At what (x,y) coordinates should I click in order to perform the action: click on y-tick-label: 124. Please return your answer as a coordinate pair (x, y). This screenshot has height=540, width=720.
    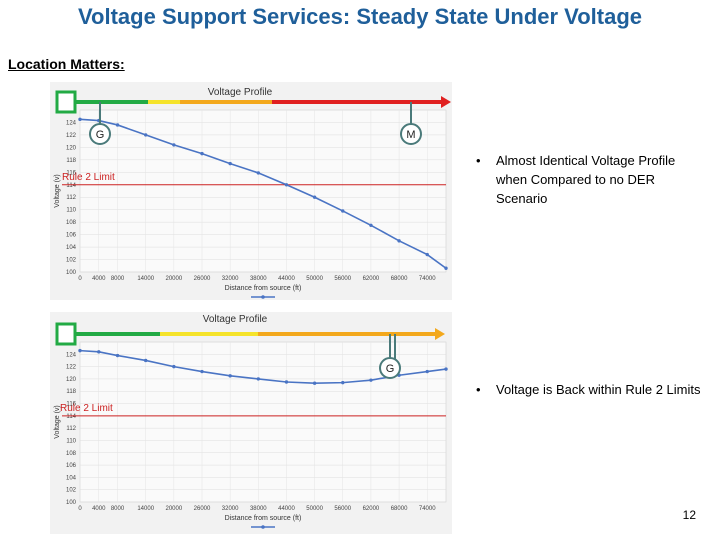
    Looking at the image, I should click on (71, 355).